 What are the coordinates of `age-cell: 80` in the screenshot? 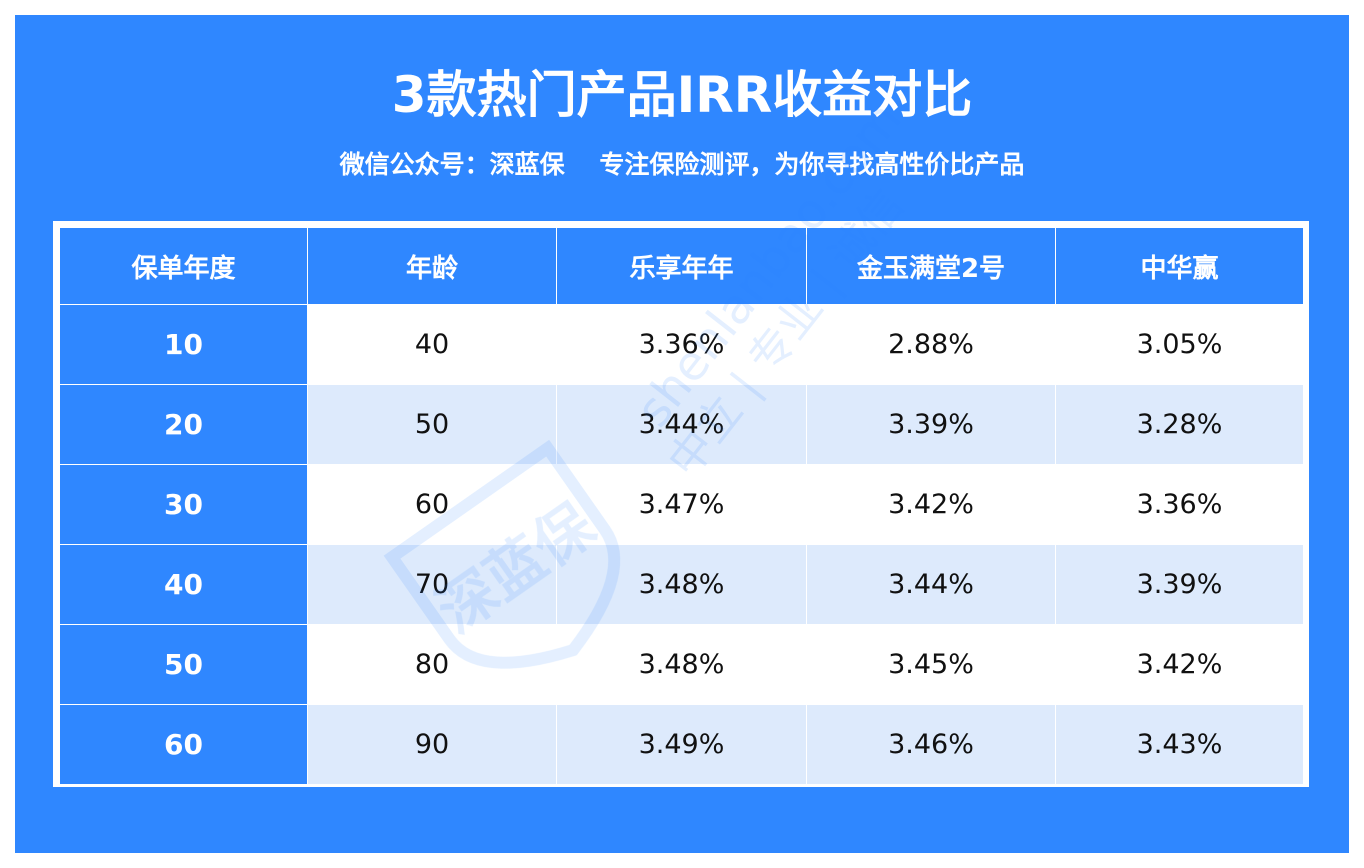 It's located at (432, 664).